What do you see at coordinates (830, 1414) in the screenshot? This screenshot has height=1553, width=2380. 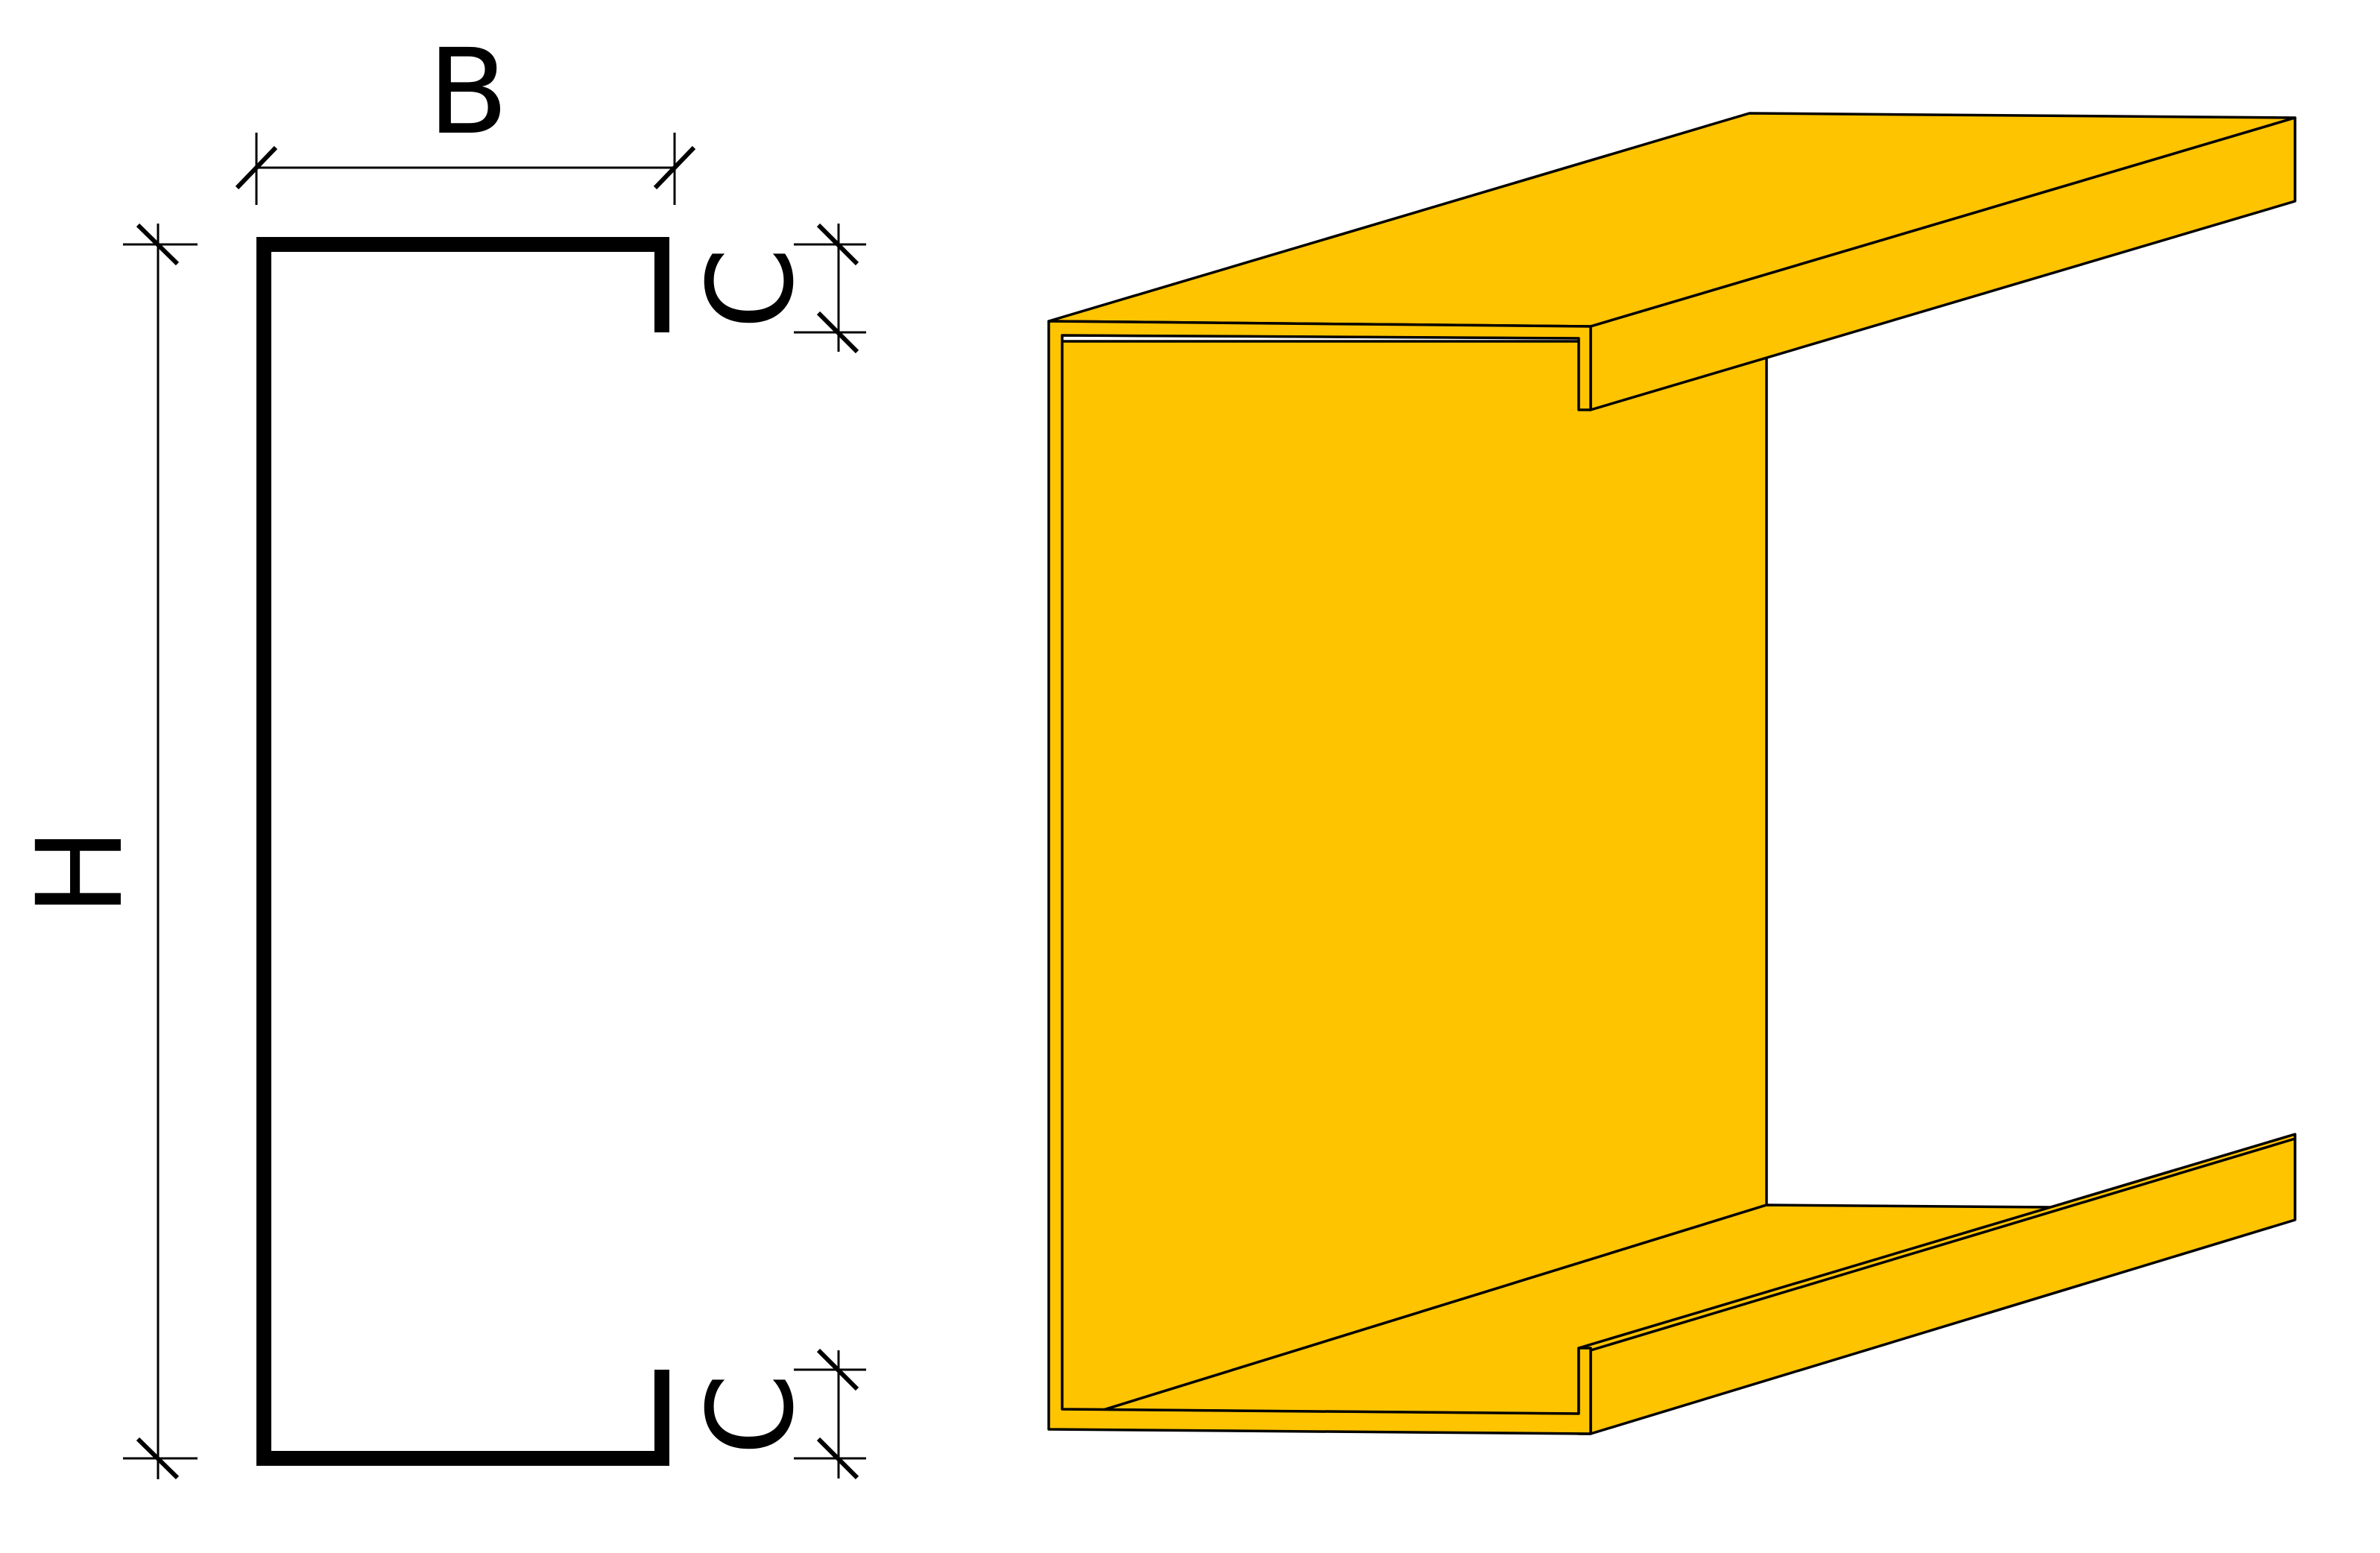 I see `dimension-c-bottom` at bounding box center [830, 1414].